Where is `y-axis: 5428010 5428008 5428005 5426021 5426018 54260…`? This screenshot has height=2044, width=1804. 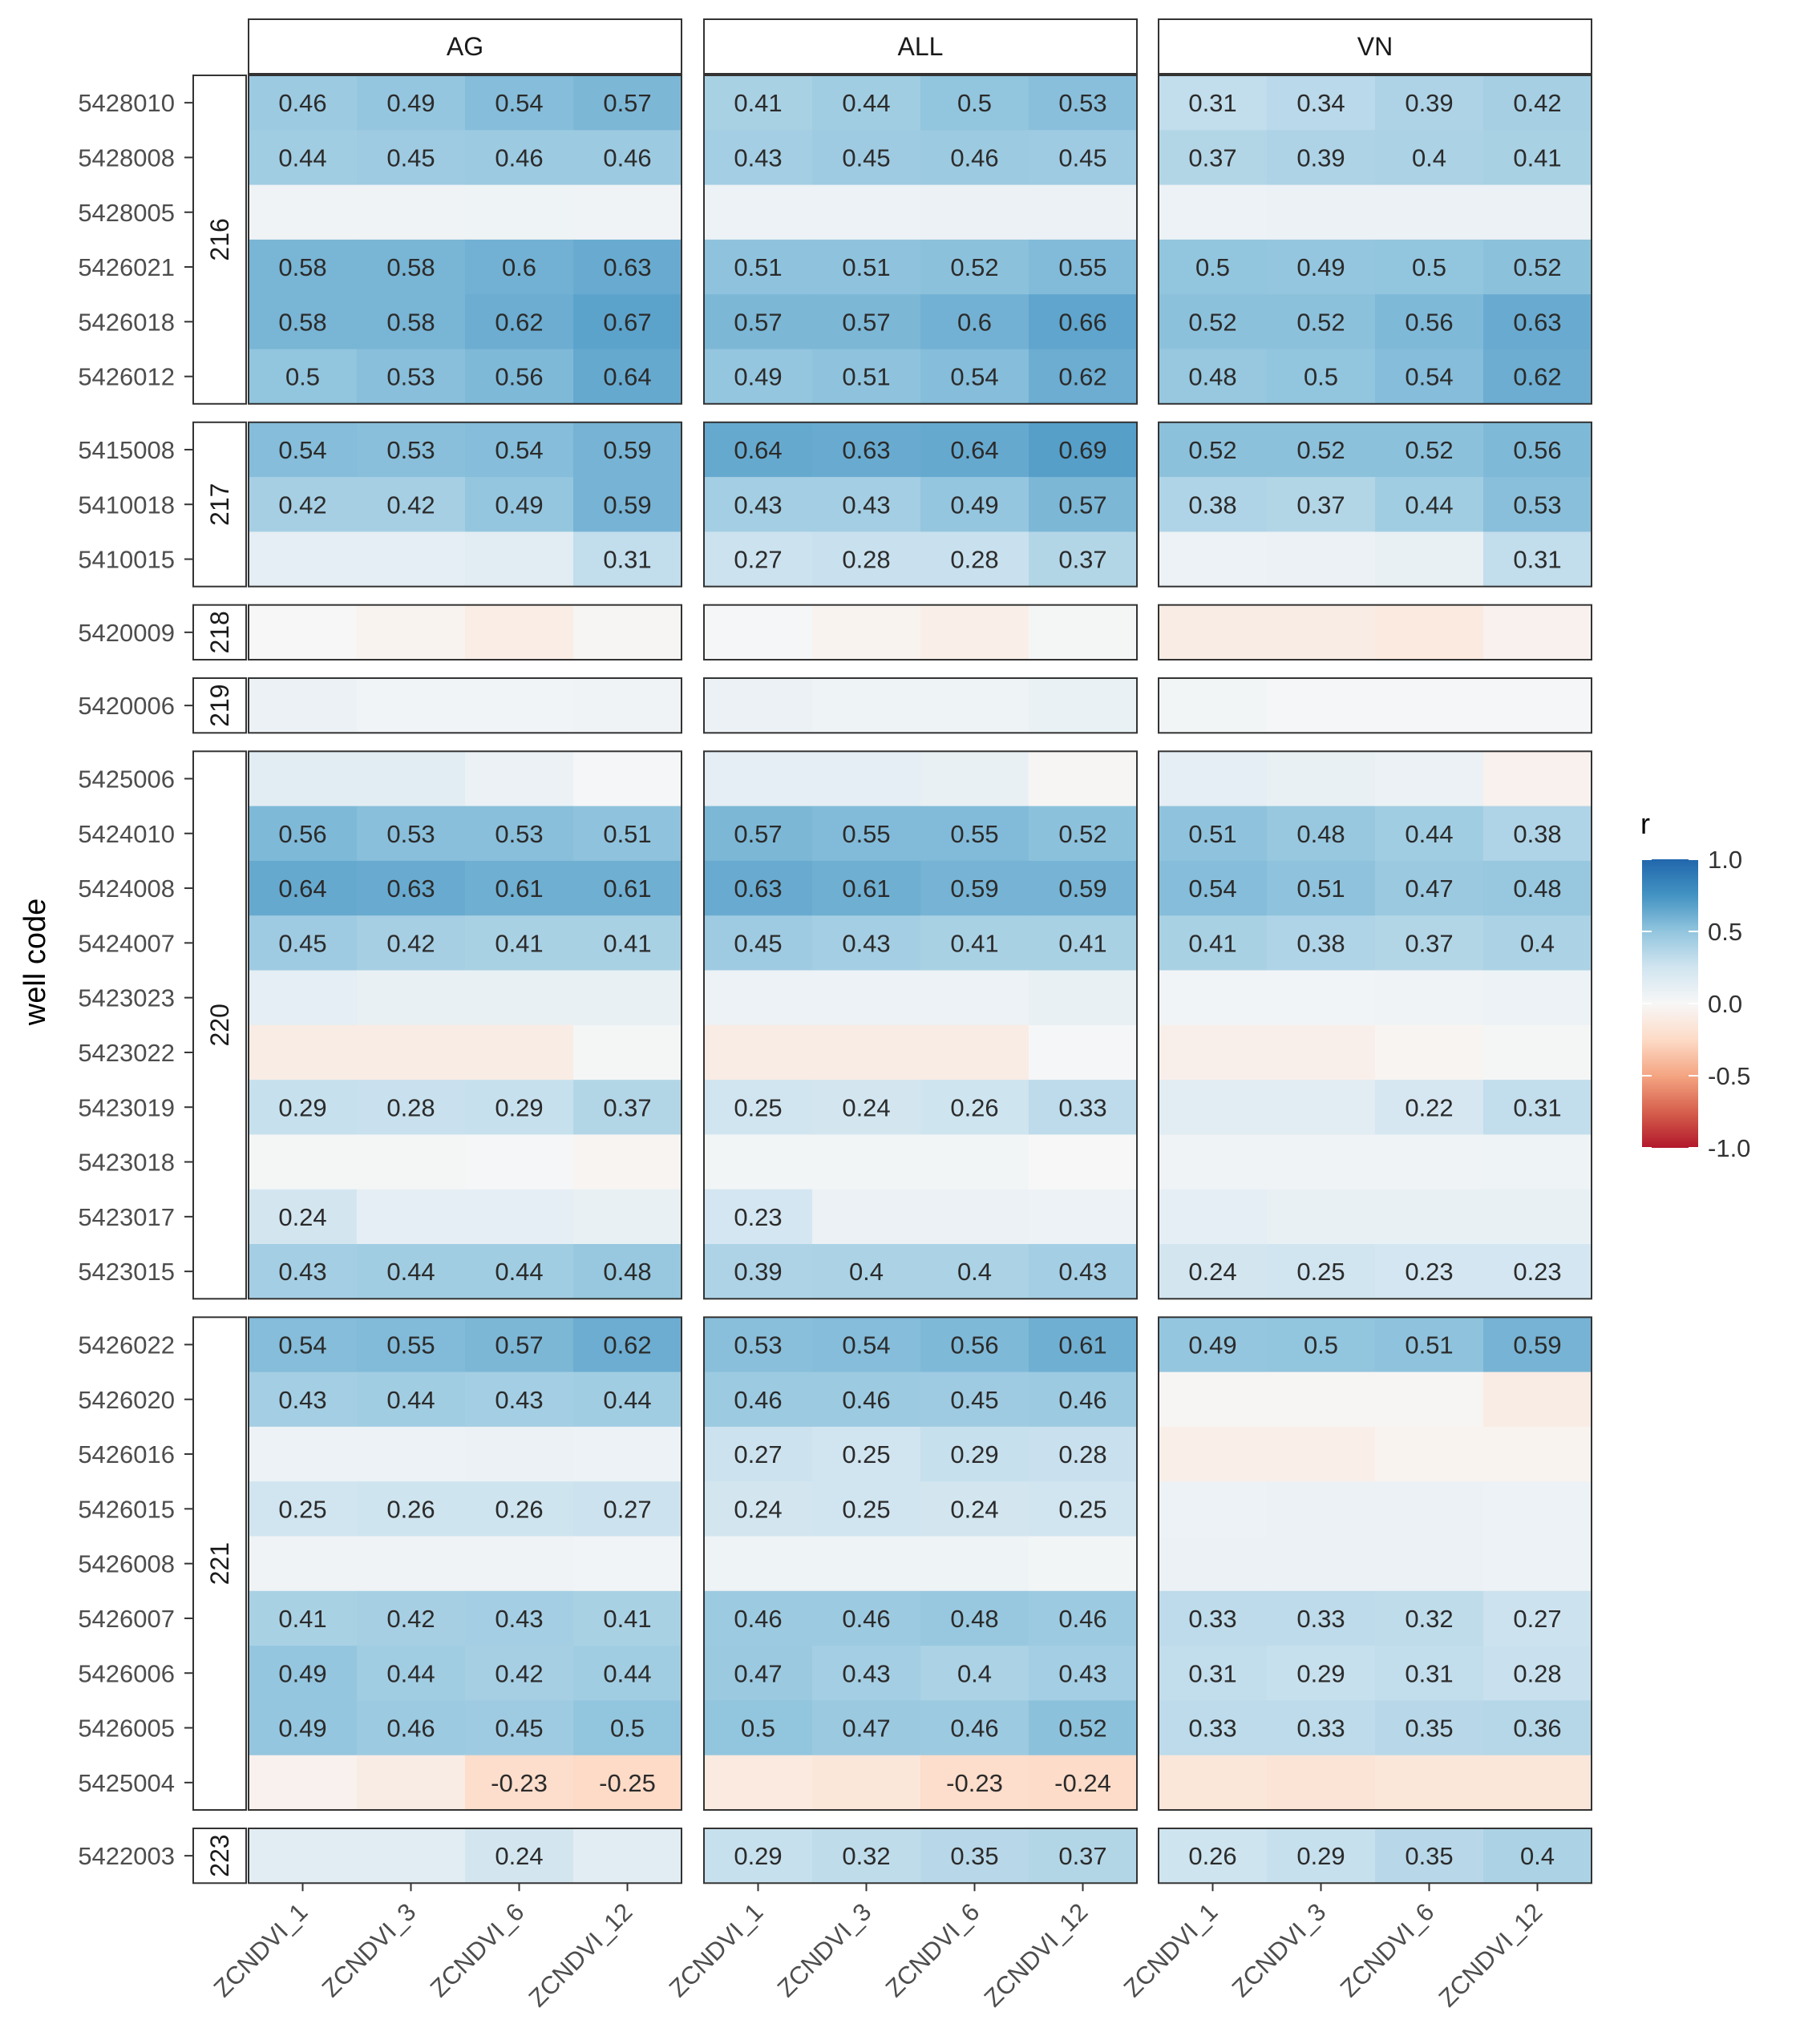 y-axis: 5428010 5428008 5428005 5426021 5426018 54260… is located at coordinates (135, 979).